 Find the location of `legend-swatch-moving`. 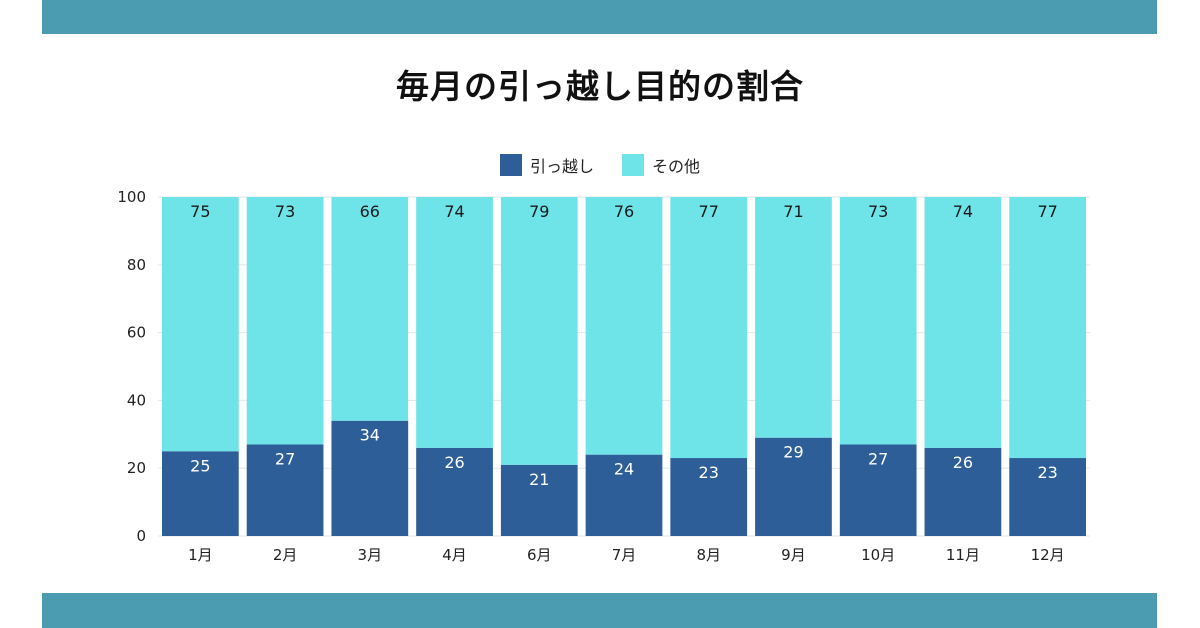

legend-swatch-moving is located at coordinates (510, 165).